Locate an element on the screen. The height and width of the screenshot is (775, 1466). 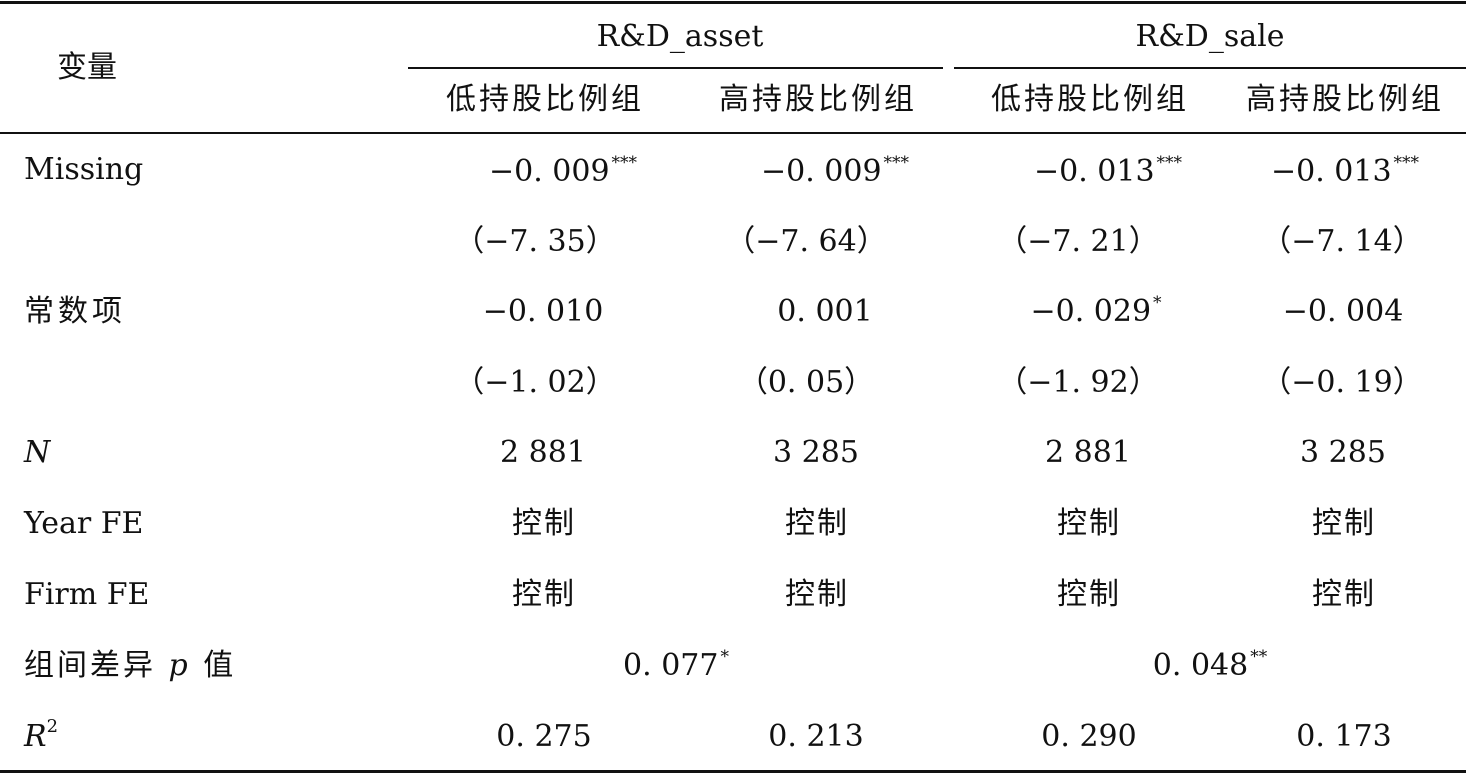
group-rule-asset is located at coordinates (675, 68).